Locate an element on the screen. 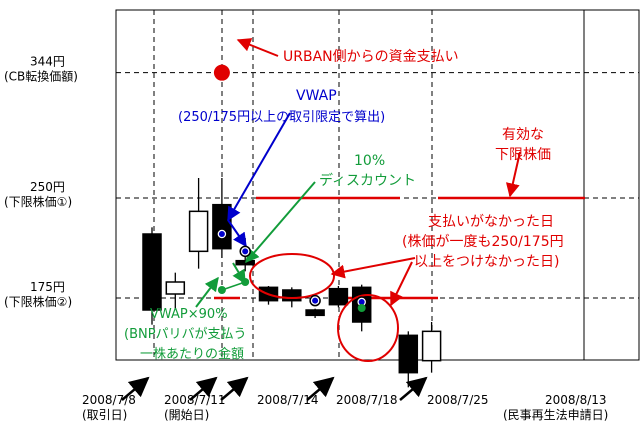 This screenshot has height=426, width=643. x-arrow-d0711 is located at coordinates (203, 388).